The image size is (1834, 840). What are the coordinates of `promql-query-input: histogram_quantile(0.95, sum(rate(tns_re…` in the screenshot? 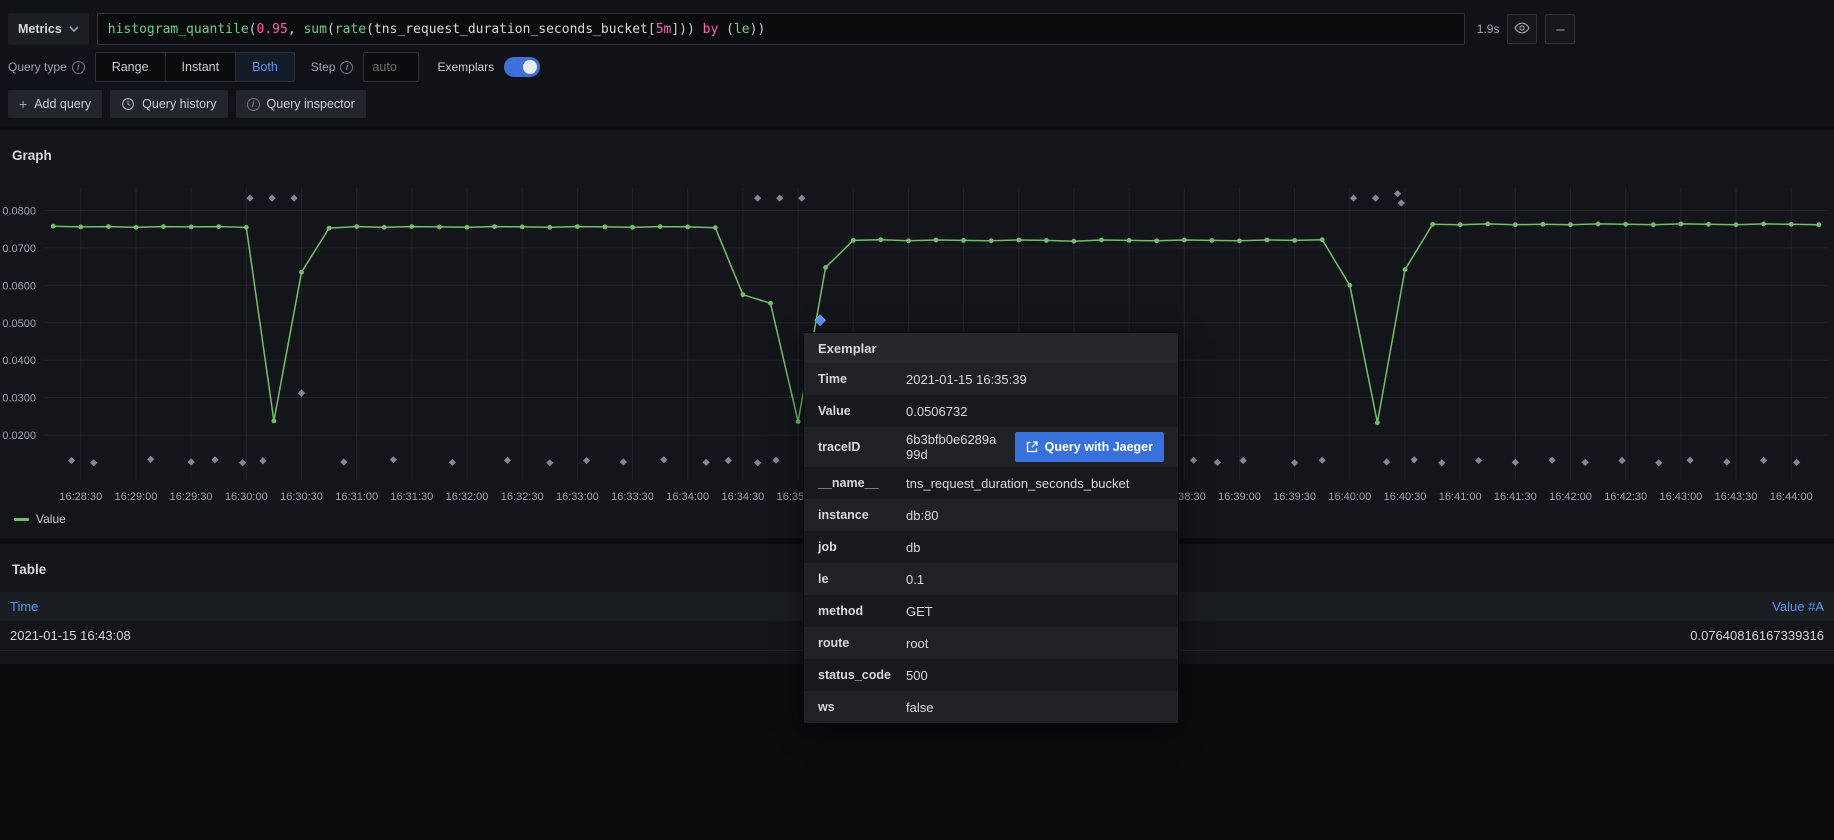 It's located at (780, 29).